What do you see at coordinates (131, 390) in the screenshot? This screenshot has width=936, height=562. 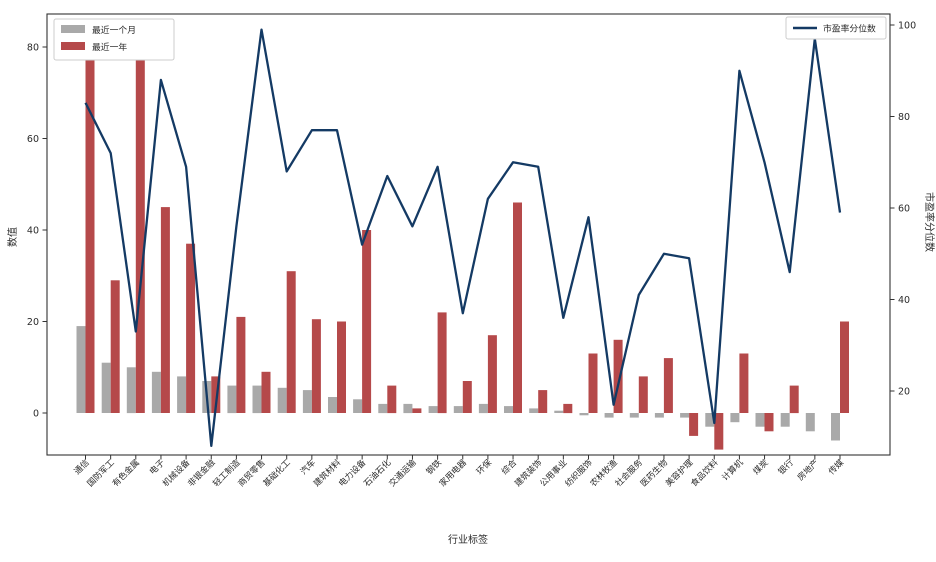 I see `bar-最近一个月-有色金属` at bounding box center [131, 390].